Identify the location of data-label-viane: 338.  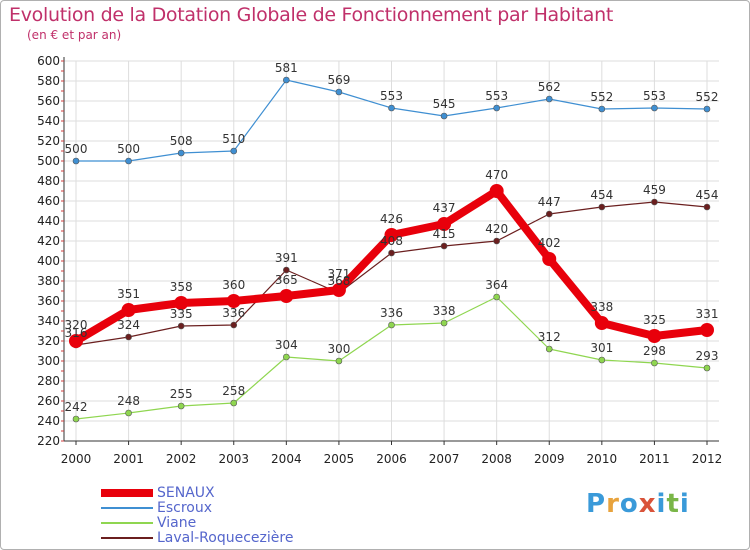
(444, 311).